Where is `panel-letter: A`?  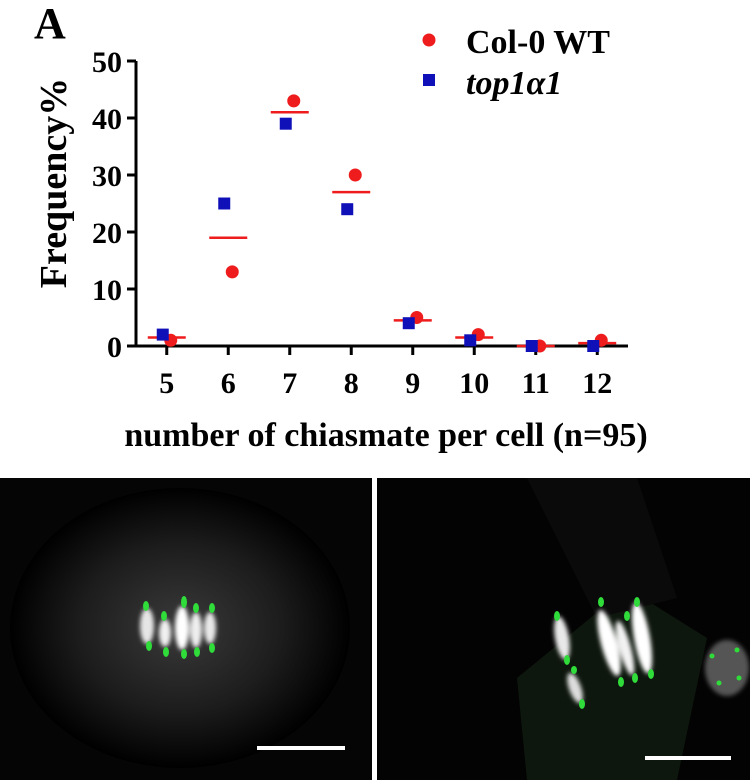 panel-letter: A is located at coordinates (50, 24).